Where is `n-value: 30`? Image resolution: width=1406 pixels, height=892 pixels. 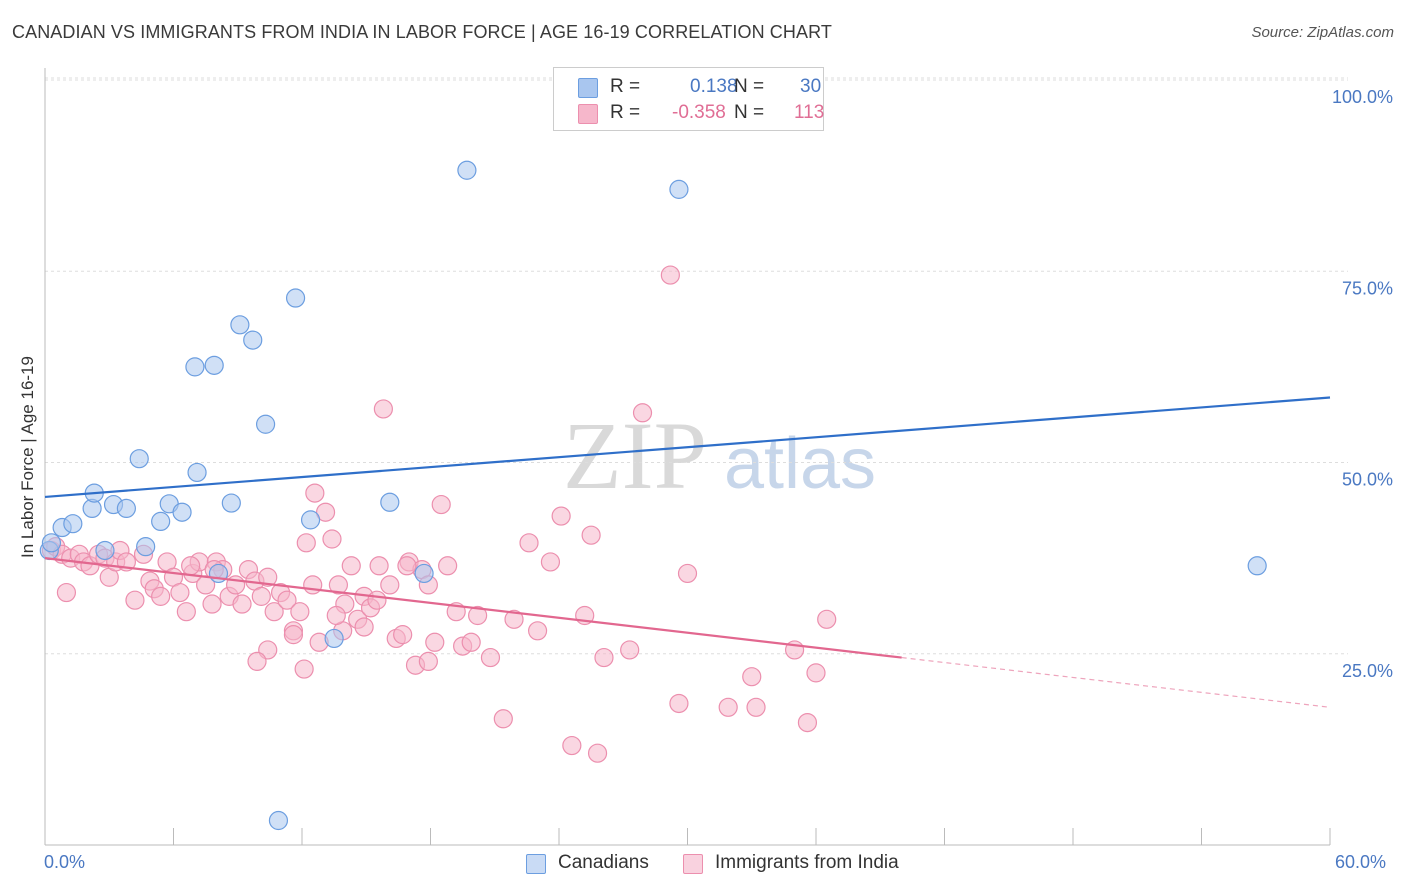 n-value: 30 is located at coordinates (811, 86).